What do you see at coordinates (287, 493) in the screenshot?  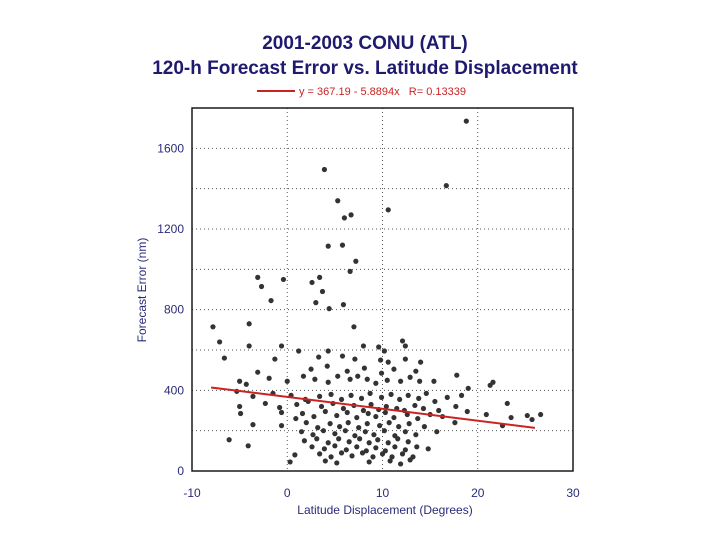 I see `x-tick-label: 0` at bounding box center [287, 493].